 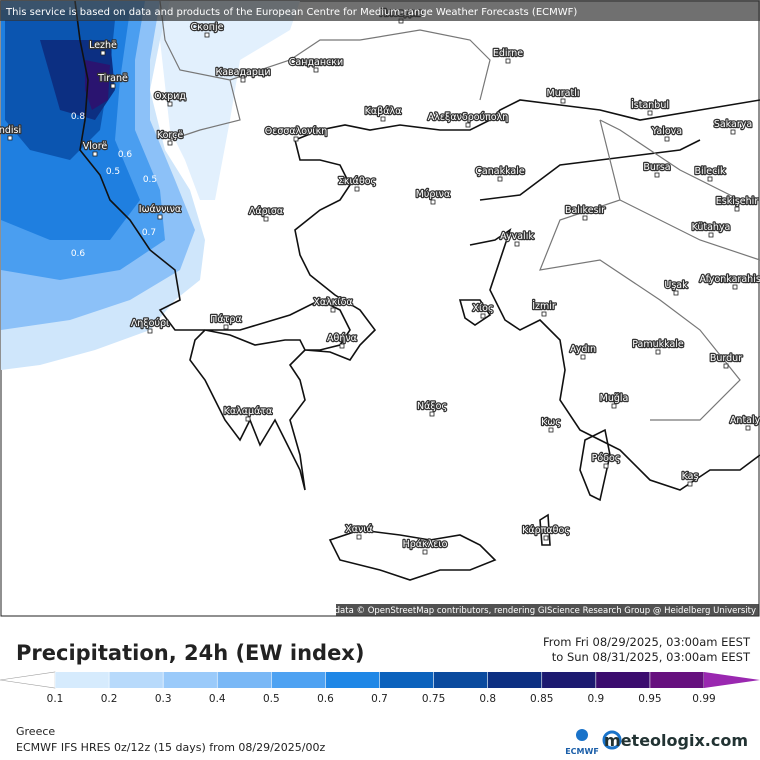 I want to click on region: Greece, so click(x=35, y=731).